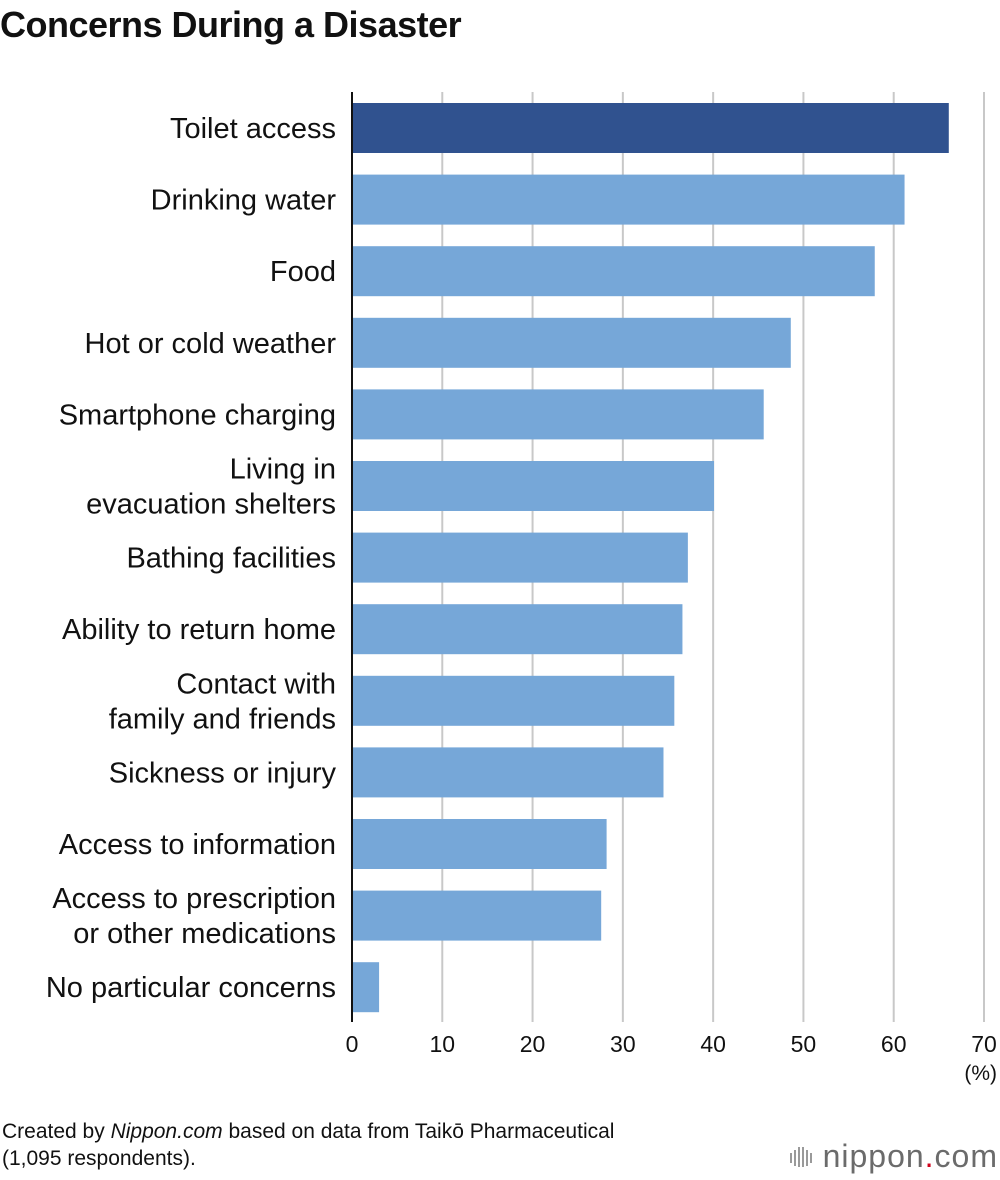 Image resolution: width=1000 pixels, height=1180 pixels. I want to click on brand-name: nippon, so click(873, 1156).